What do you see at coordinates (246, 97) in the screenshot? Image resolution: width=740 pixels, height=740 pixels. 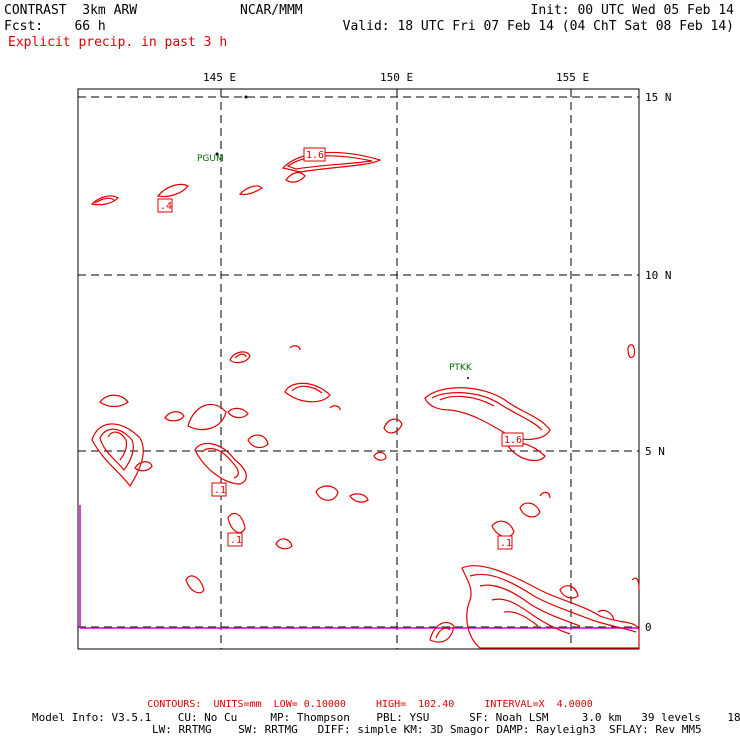 I see `grid-point-marker` at bounding box center [246, 97].